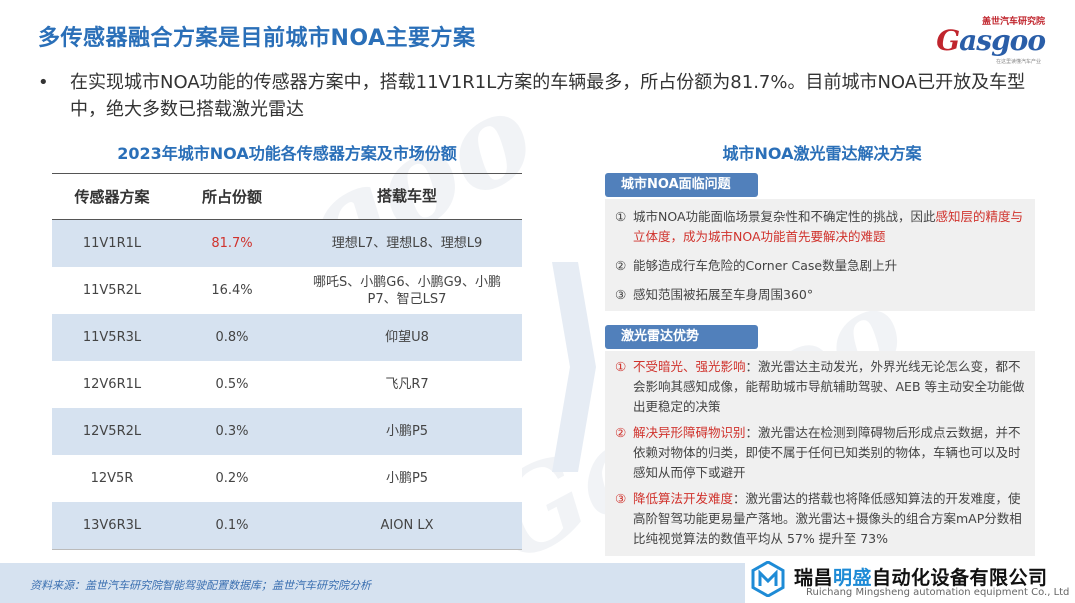 The width and height of the screenshot is (1075, 603). I want to click on cell-share: 0.8%, so click(232, 337).